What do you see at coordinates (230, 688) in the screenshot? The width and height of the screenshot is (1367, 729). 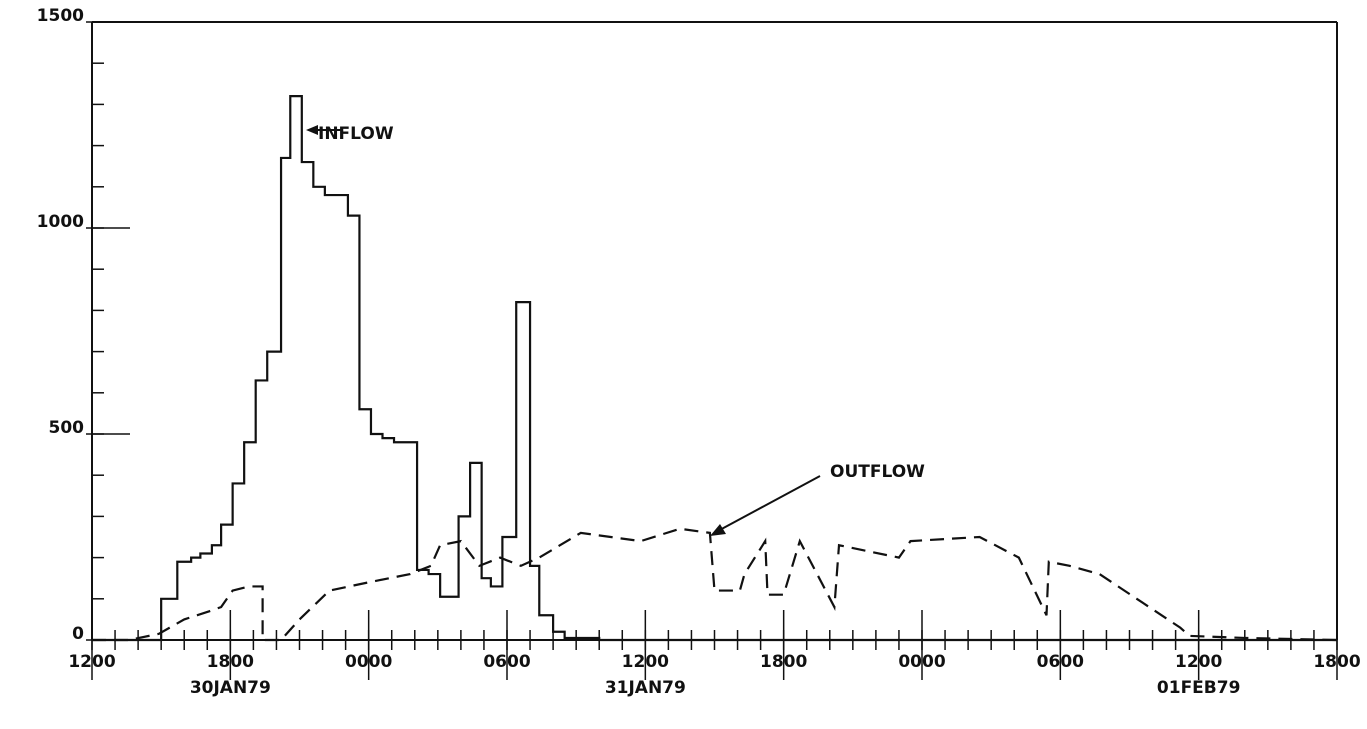 I see `x-date-label: 30JAN79` at bounding box center [230, 688].